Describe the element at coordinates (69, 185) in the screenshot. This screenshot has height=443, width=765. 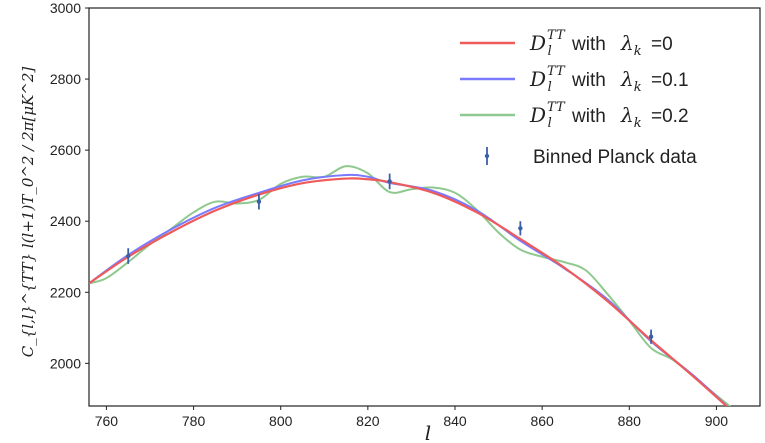
I see `y-axis-ticks: 2000 2200 2400 2600 2800 3000` at that location.